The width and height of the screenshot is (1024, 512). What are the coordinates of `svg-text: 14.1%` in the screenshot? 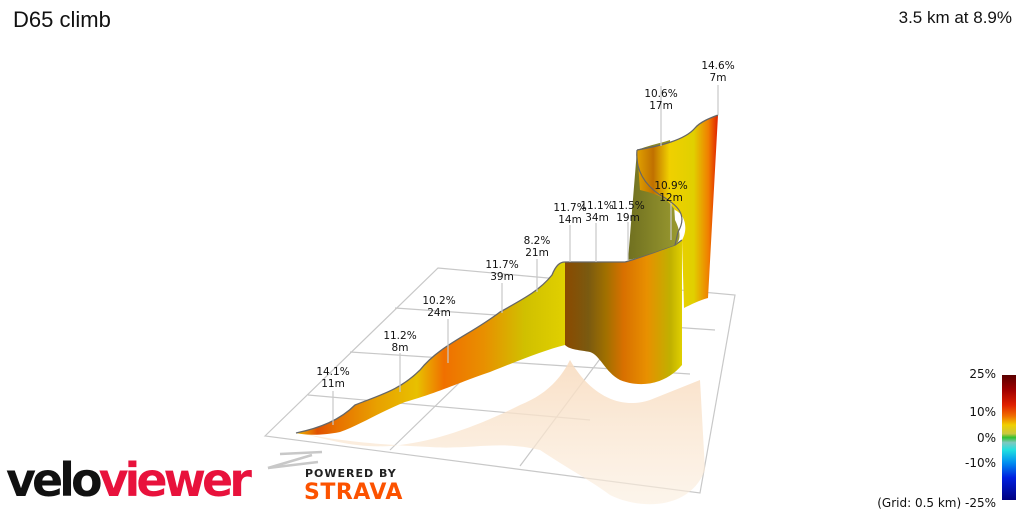 It's located at (332, 372).